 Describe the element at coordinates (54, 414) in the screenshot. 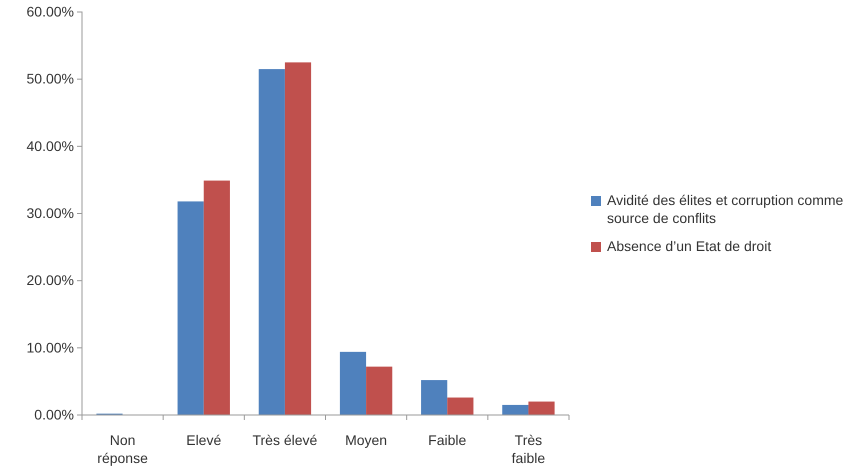

I see `y-tick-label: 0.00%` at that location.